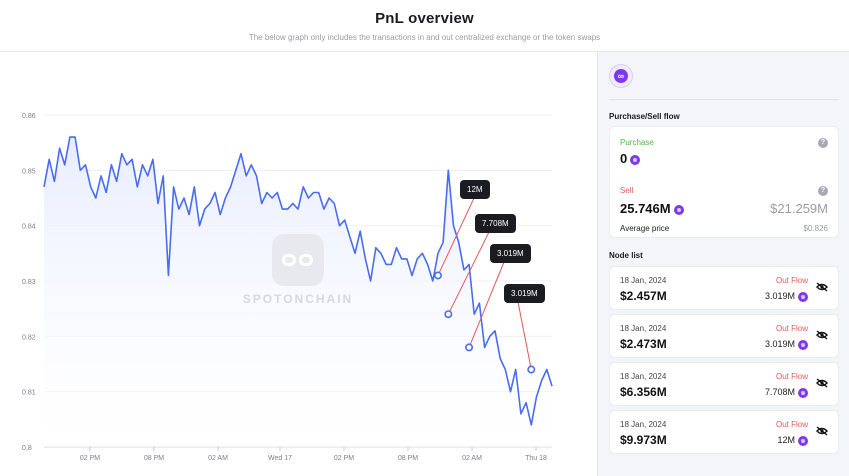 This screenshot has height=476, width=849. What do you see at coordinates (626, 255) in the screenshot?
I see `node-list-title: Node list` at bounding box center [626, 255].